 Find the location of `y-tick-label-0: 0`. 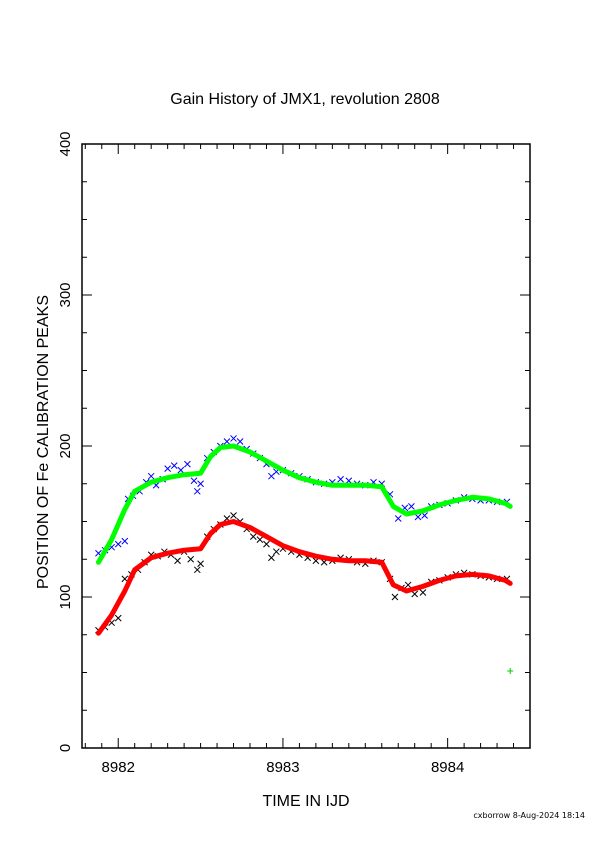

y-tick-label-0: 0 is located at coordinates (65, 748).